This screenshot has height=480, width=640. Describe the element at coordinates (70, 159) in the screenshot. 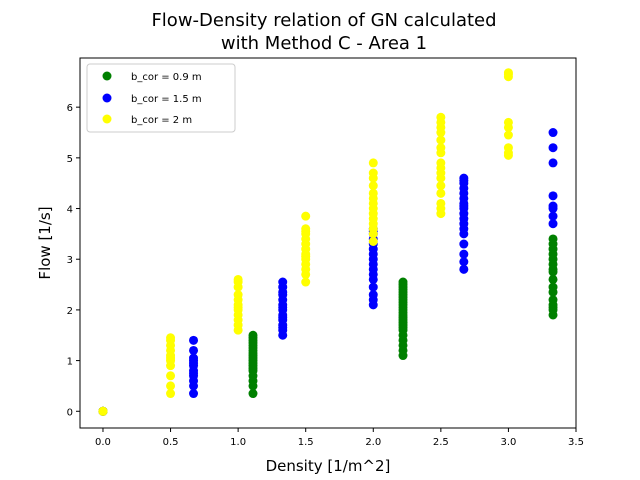

I see `y-tick-label: 5` at that location.